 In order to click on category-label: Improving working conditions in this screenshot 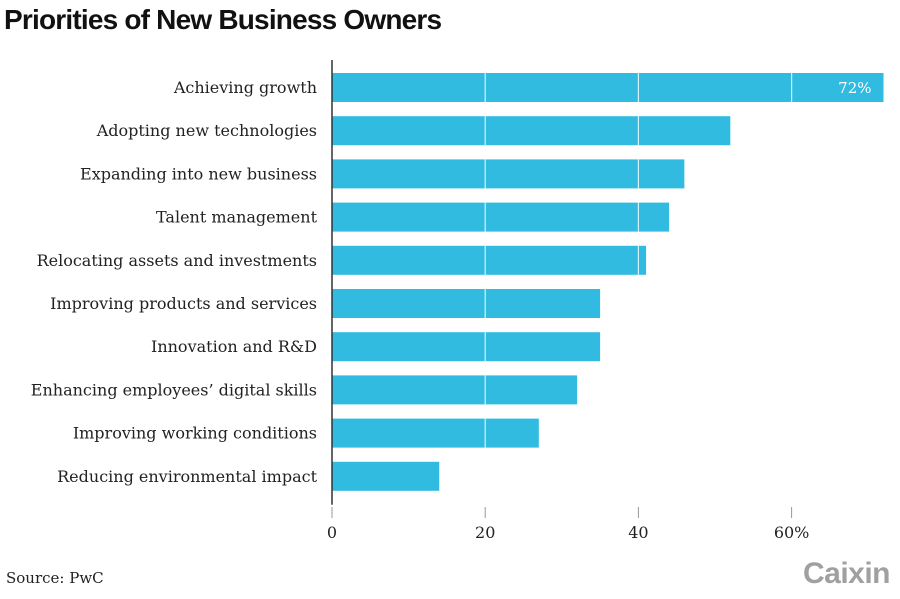, I will do `click(195, 433)`.